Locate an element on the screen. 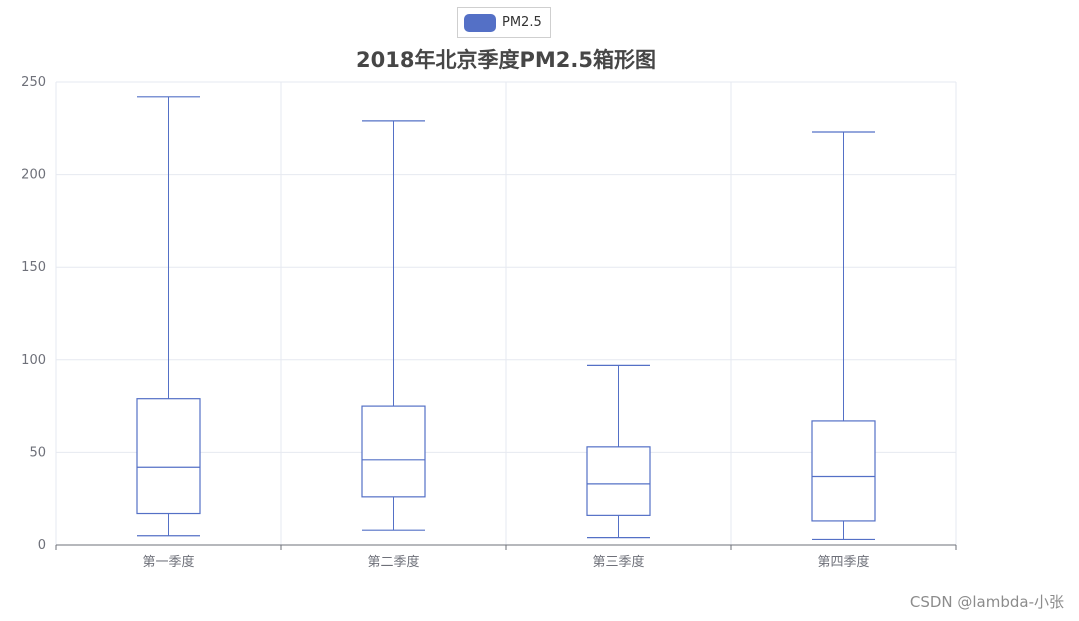 This screenshot has width=1079, height=621. x-tick-label: 第一季度 is located at coordinates (168, 562).